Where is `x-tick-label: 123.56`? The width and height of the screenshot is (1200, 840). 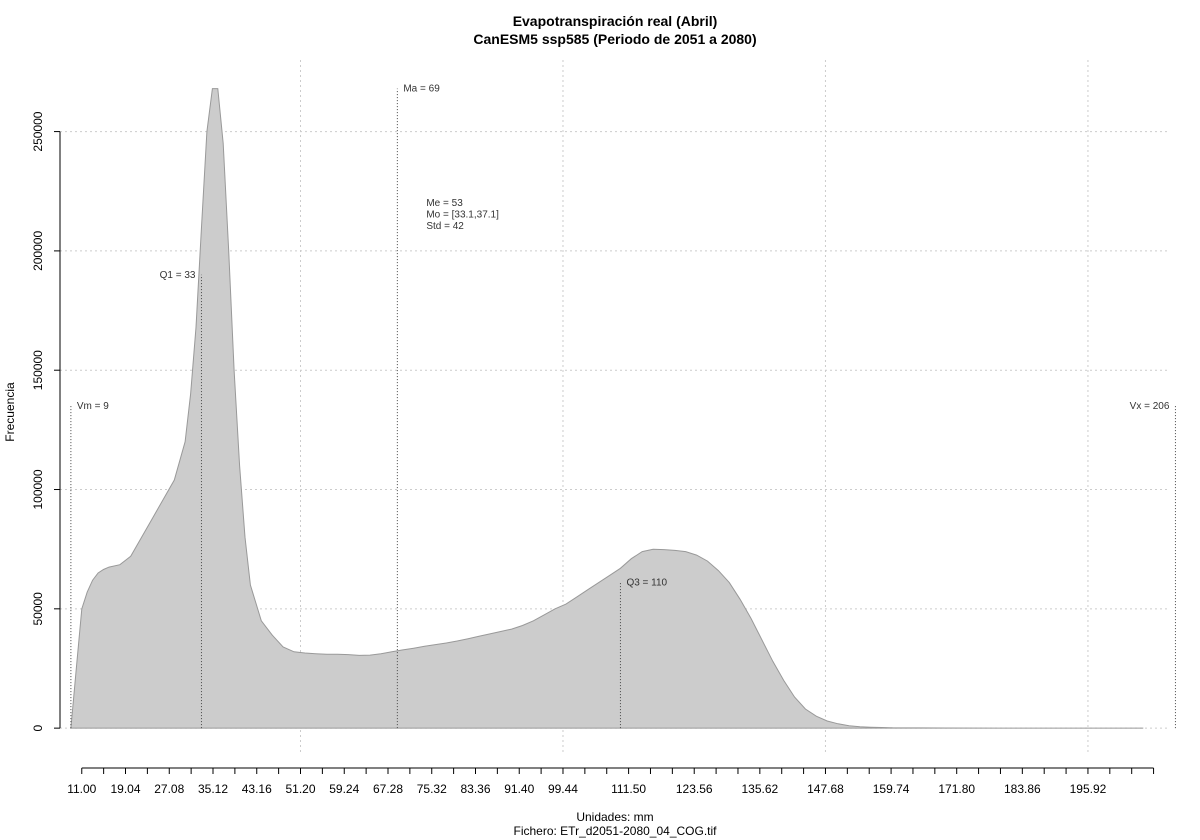 x-tick-label: 123.56 is located at coordinates (694, 789).